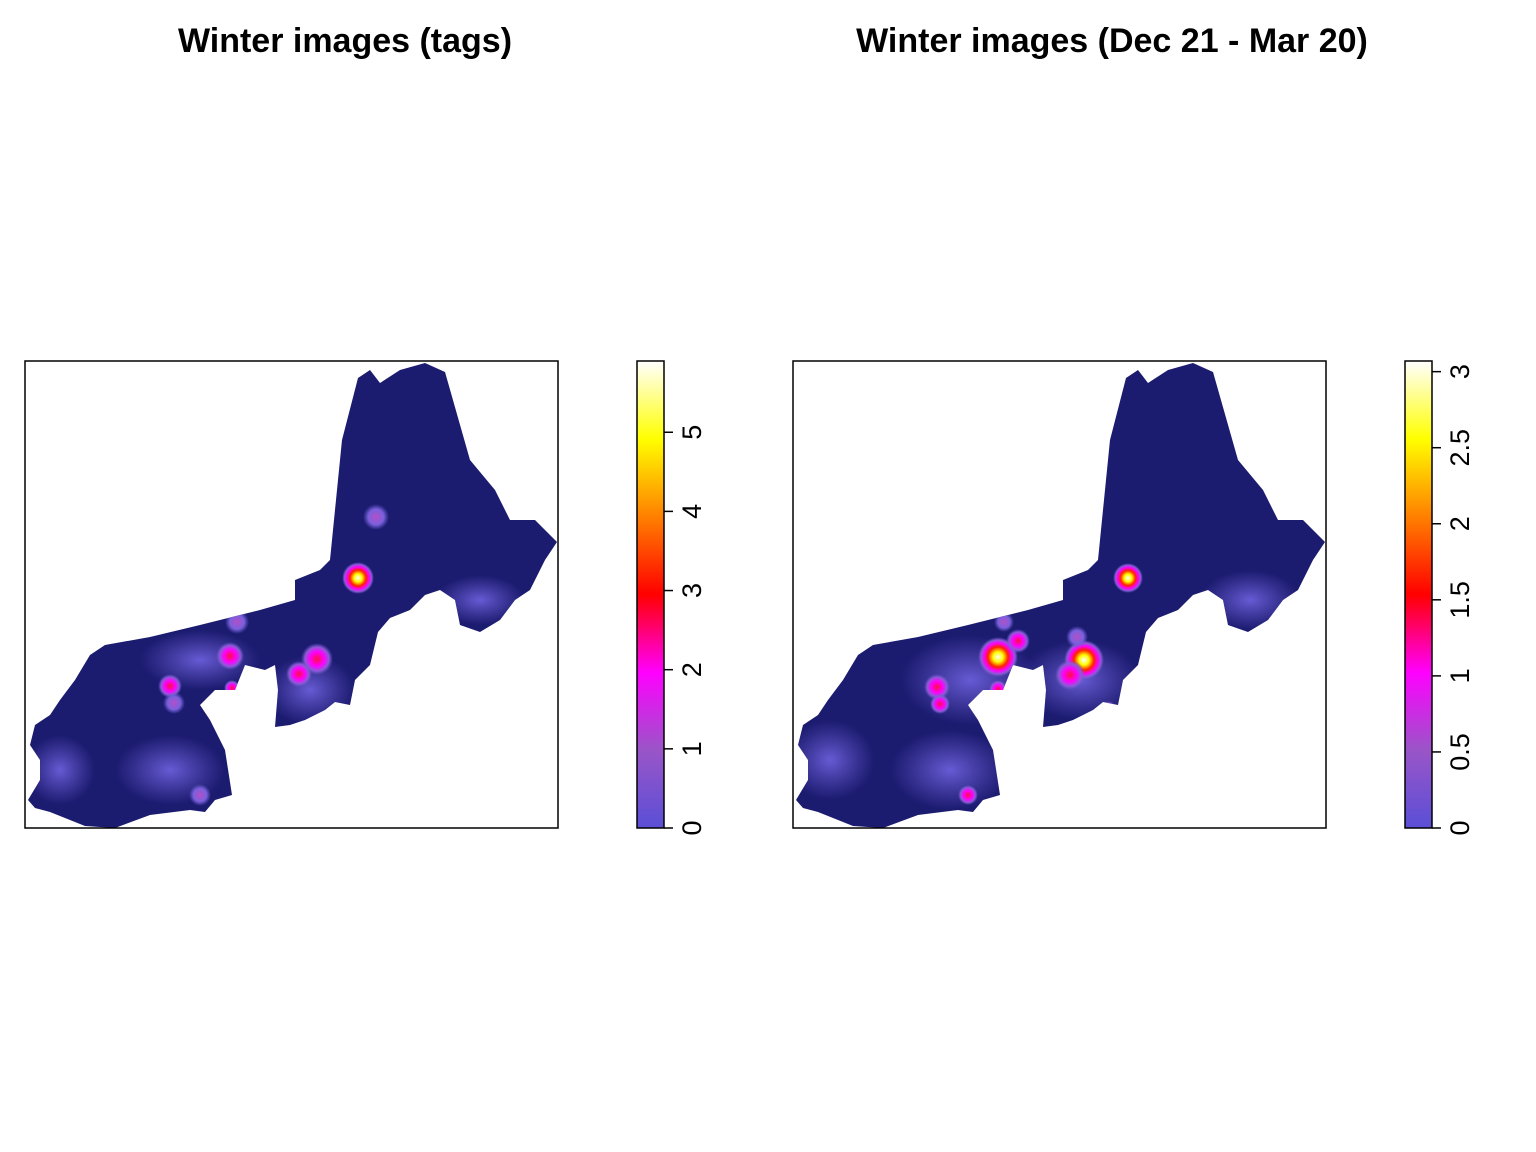 This screenshot has width=1536, height=1152. Describe the element at coordinates (1460, 752) in the screenshot. I see `tick-label: 0.5` at that location.